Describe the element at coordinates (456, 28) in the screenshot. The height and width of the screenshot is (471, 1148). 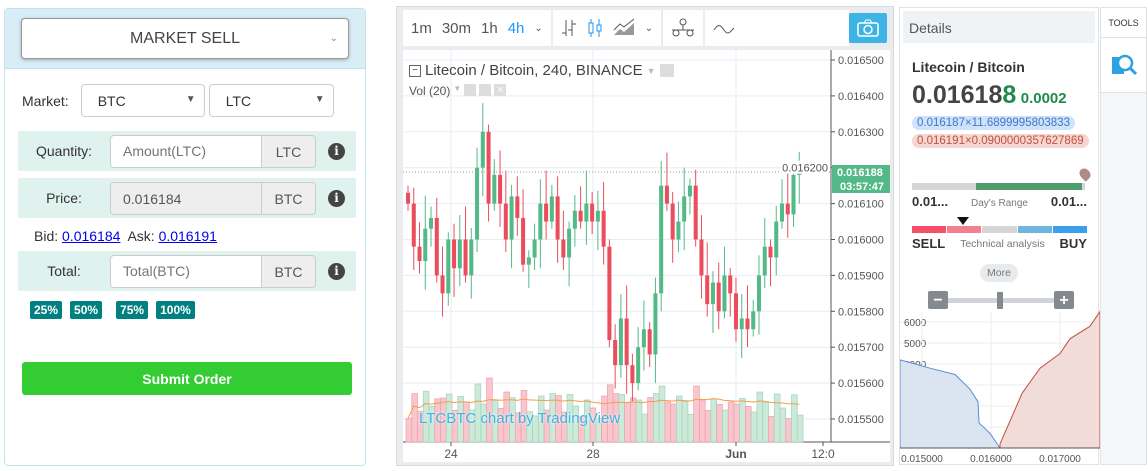
I see `interval-30m: 30m` at that location.